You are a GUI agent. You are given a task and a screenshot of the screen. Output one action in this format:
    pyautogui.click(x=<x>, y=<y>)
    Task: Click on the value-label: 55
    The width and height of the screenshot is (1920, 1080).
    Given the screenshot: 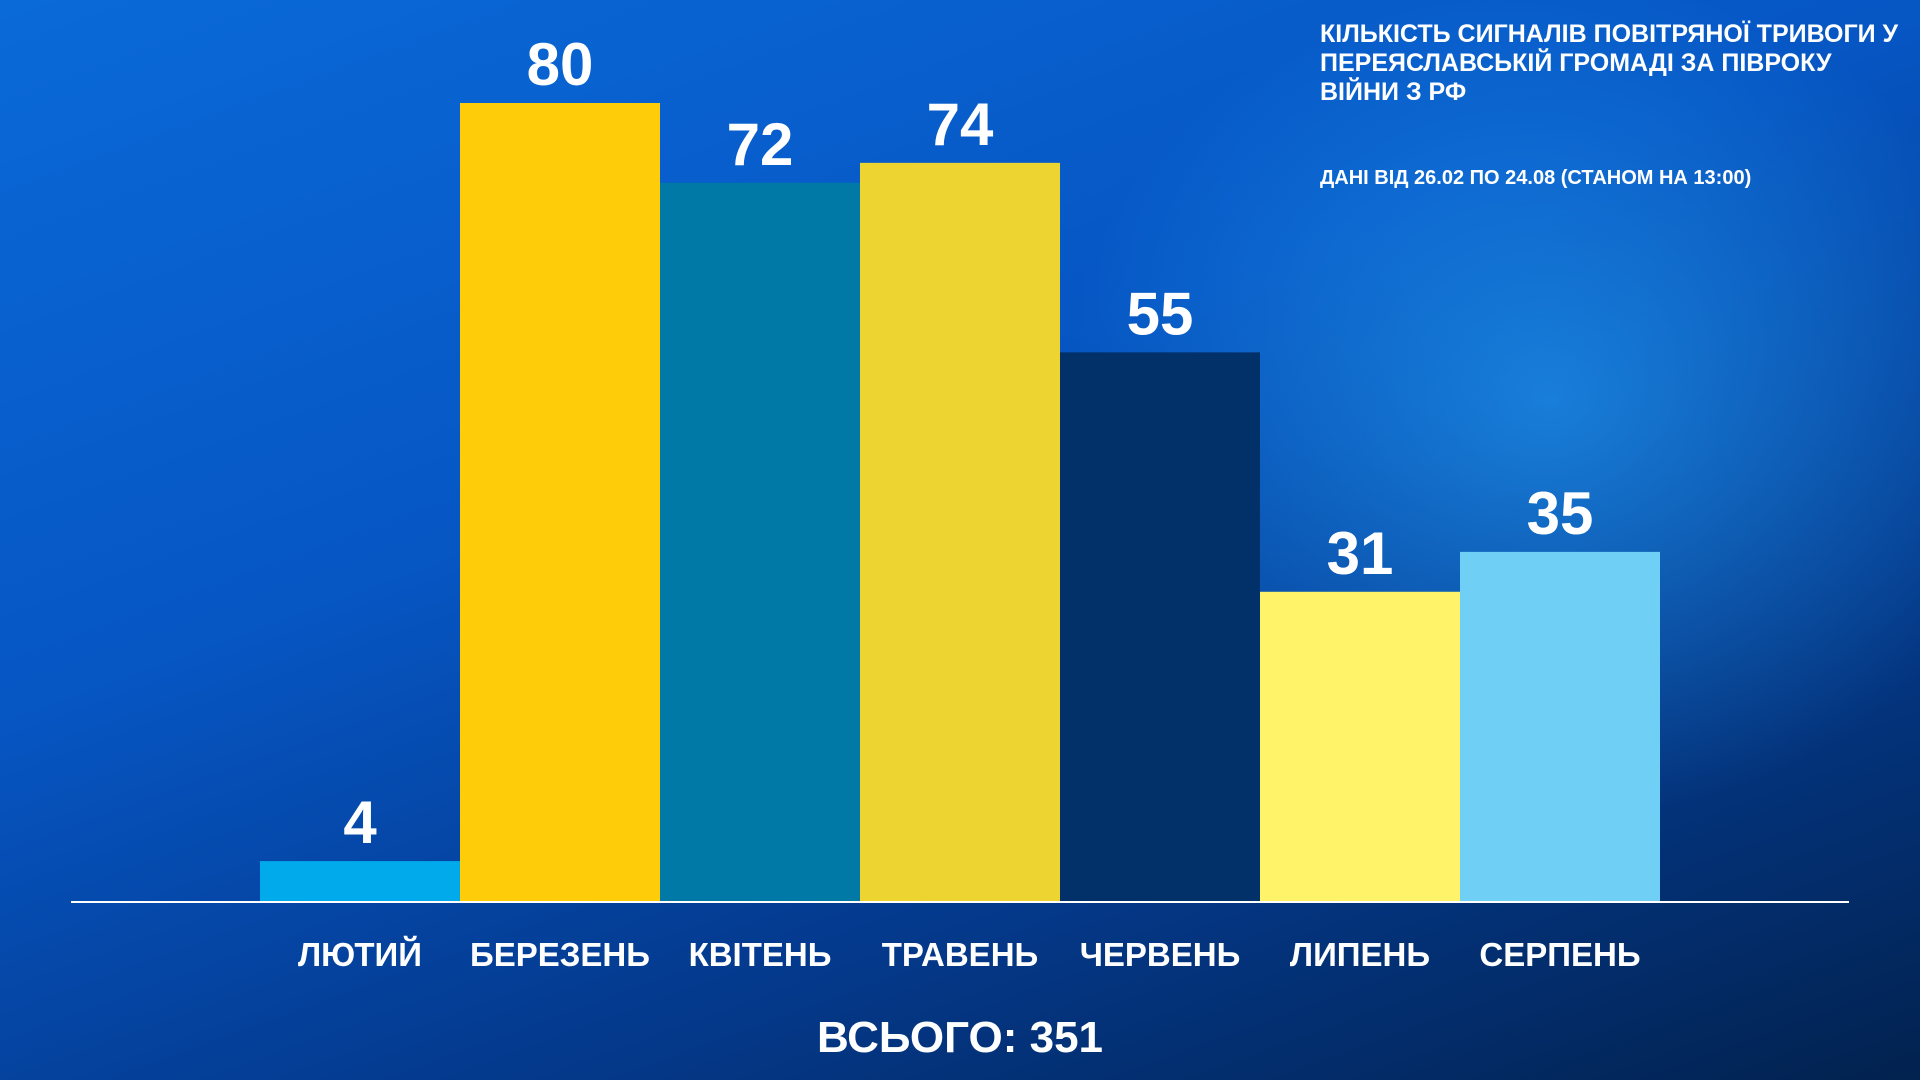 What is the action you would take?
    pyautogui.click(x=1160, y=313)
    